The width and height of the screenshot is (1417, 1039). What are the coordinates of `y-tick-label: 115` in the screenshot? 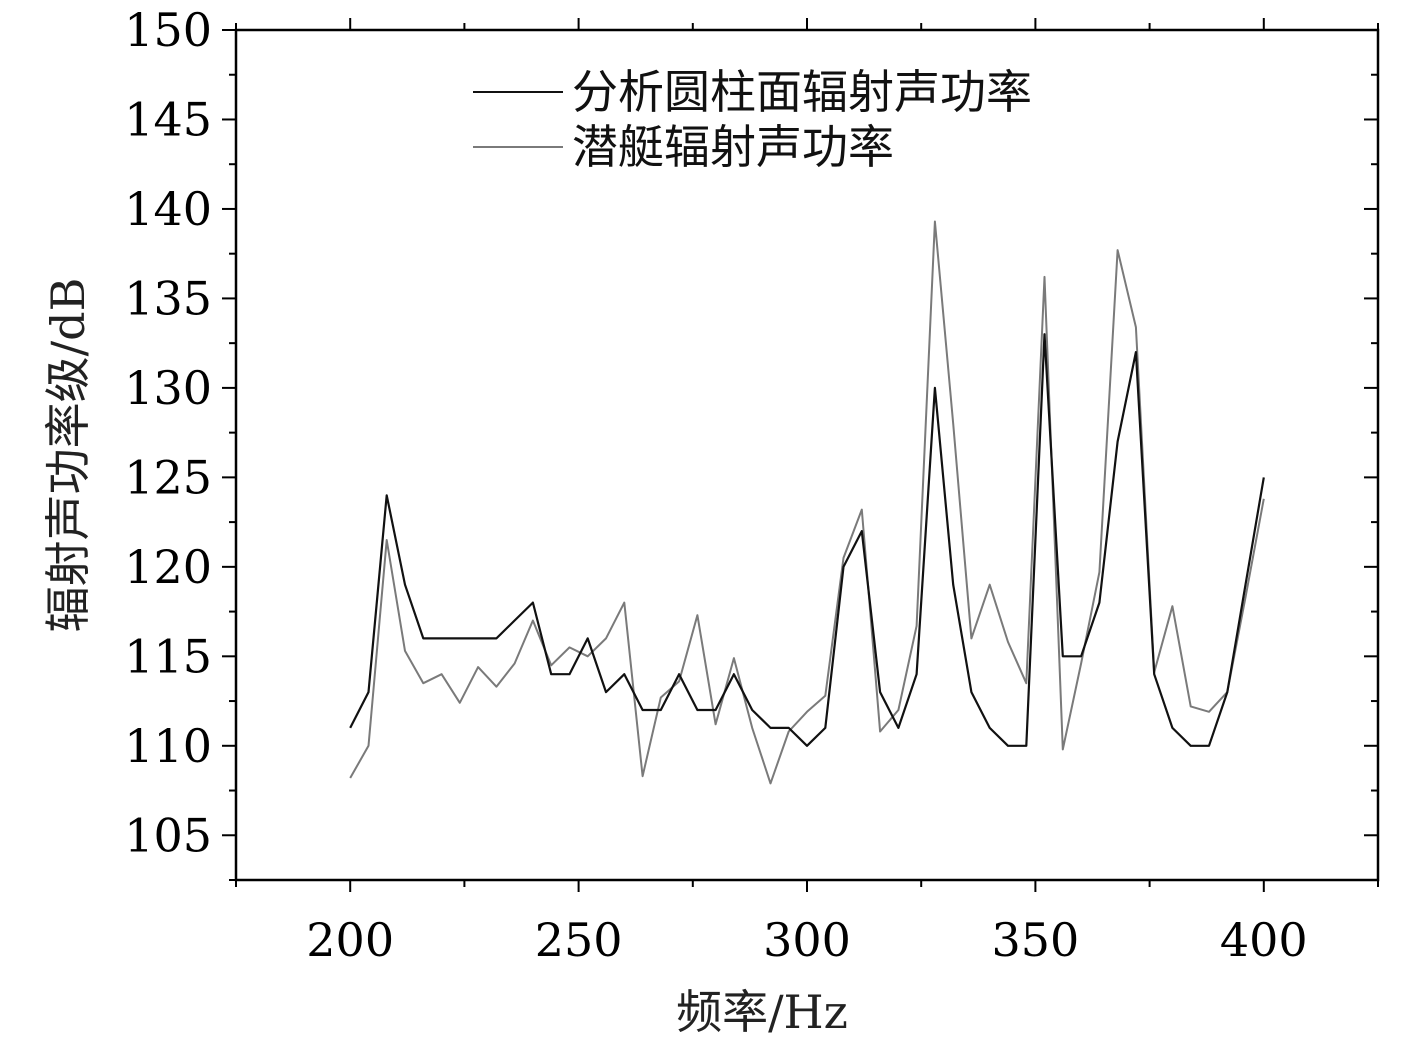 It's located at (168, 656).